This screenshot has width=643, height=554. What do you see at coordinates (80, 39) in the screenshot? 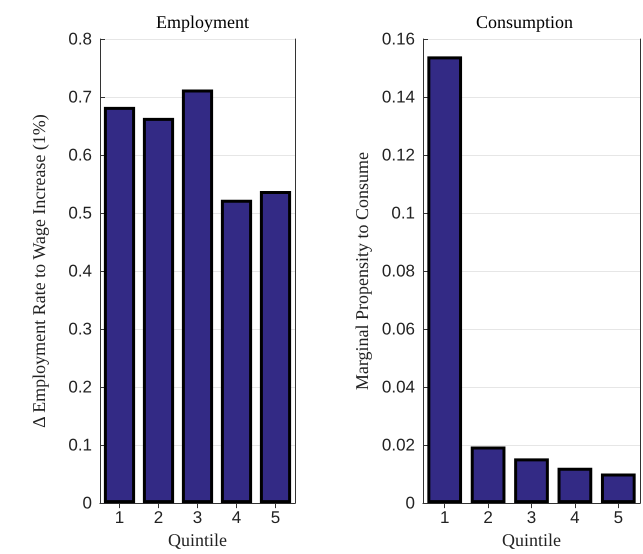
I see `y-tick-label: 0.8` at bounding box center [80, 39].